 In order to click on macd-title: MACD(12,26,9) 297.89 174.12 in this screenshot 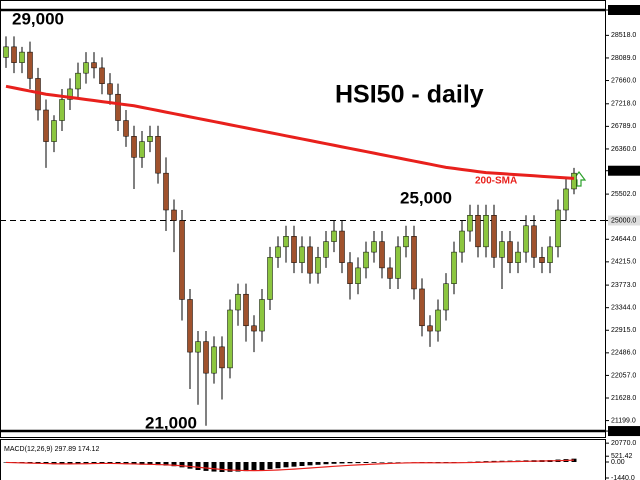, I will do `click(51, 449)`.